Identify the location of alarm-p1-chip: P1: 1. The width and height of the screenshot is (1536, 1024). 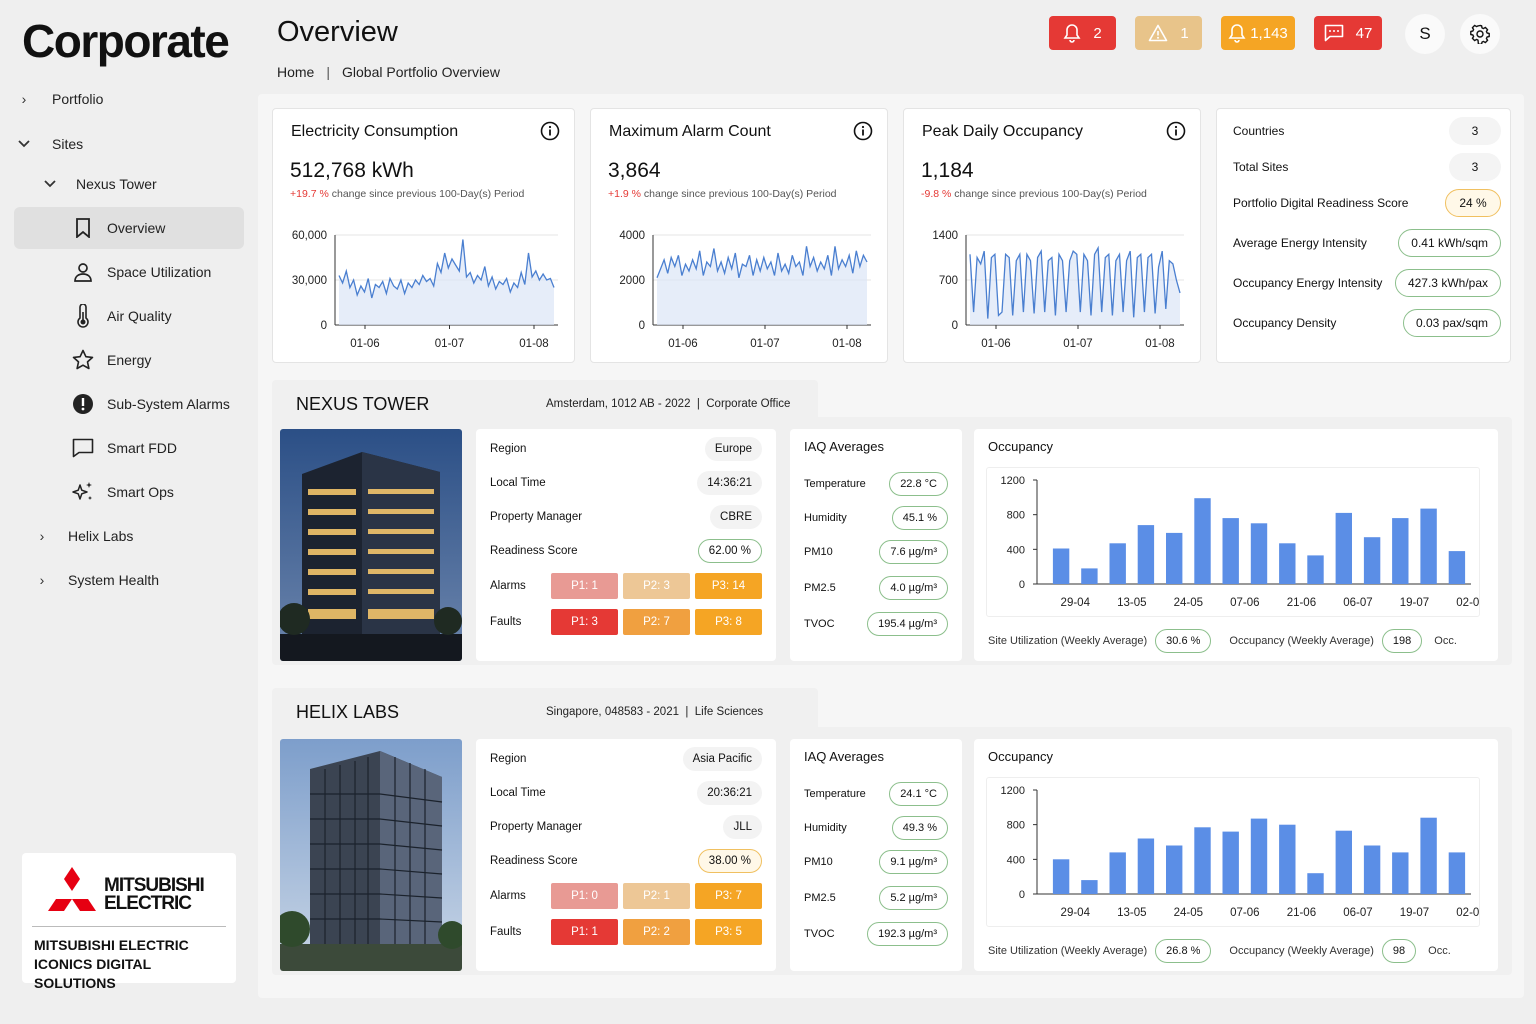
(584, 586).